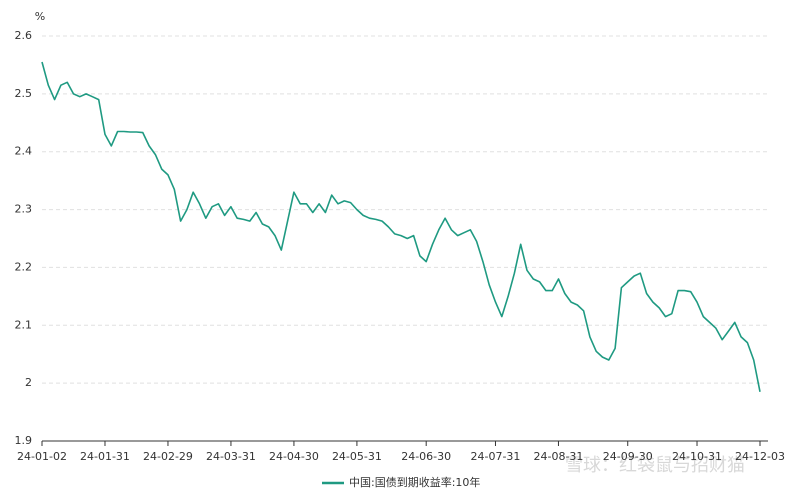 This screenshot has height=494, width=800. I want to click on y-tick-label: 2.5, so click(24, 93).